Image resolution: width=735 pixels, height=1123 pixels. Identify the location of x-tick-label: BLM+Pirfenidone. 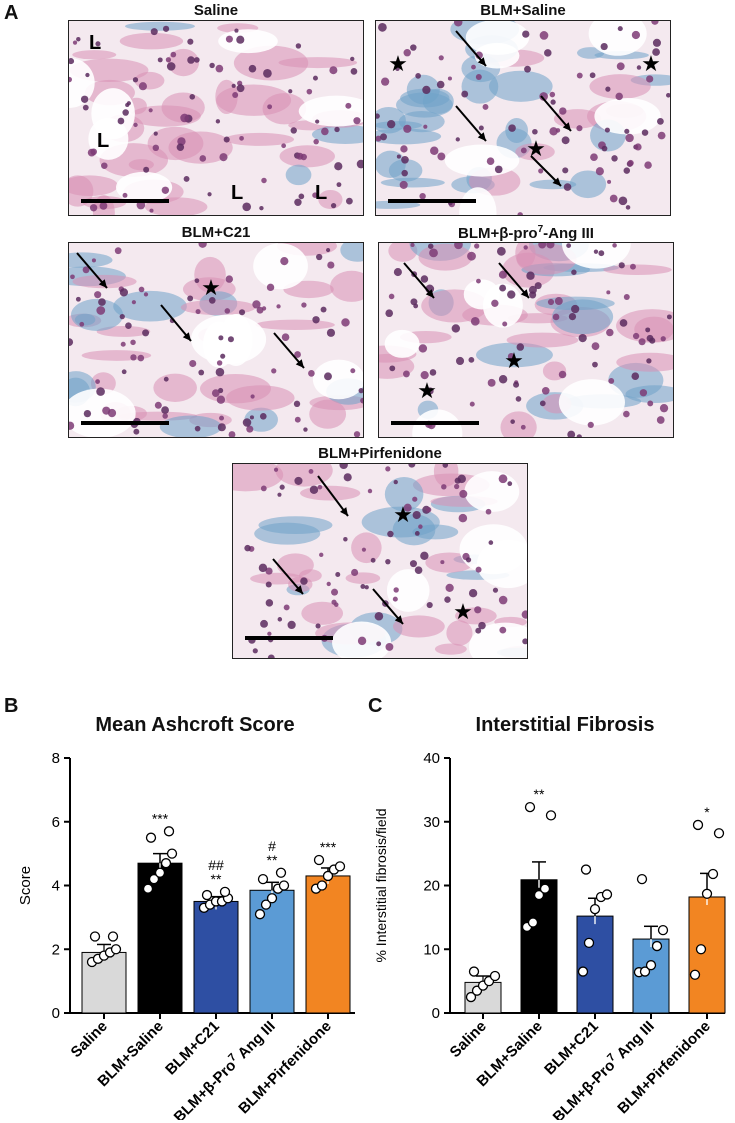
(285, 1068).